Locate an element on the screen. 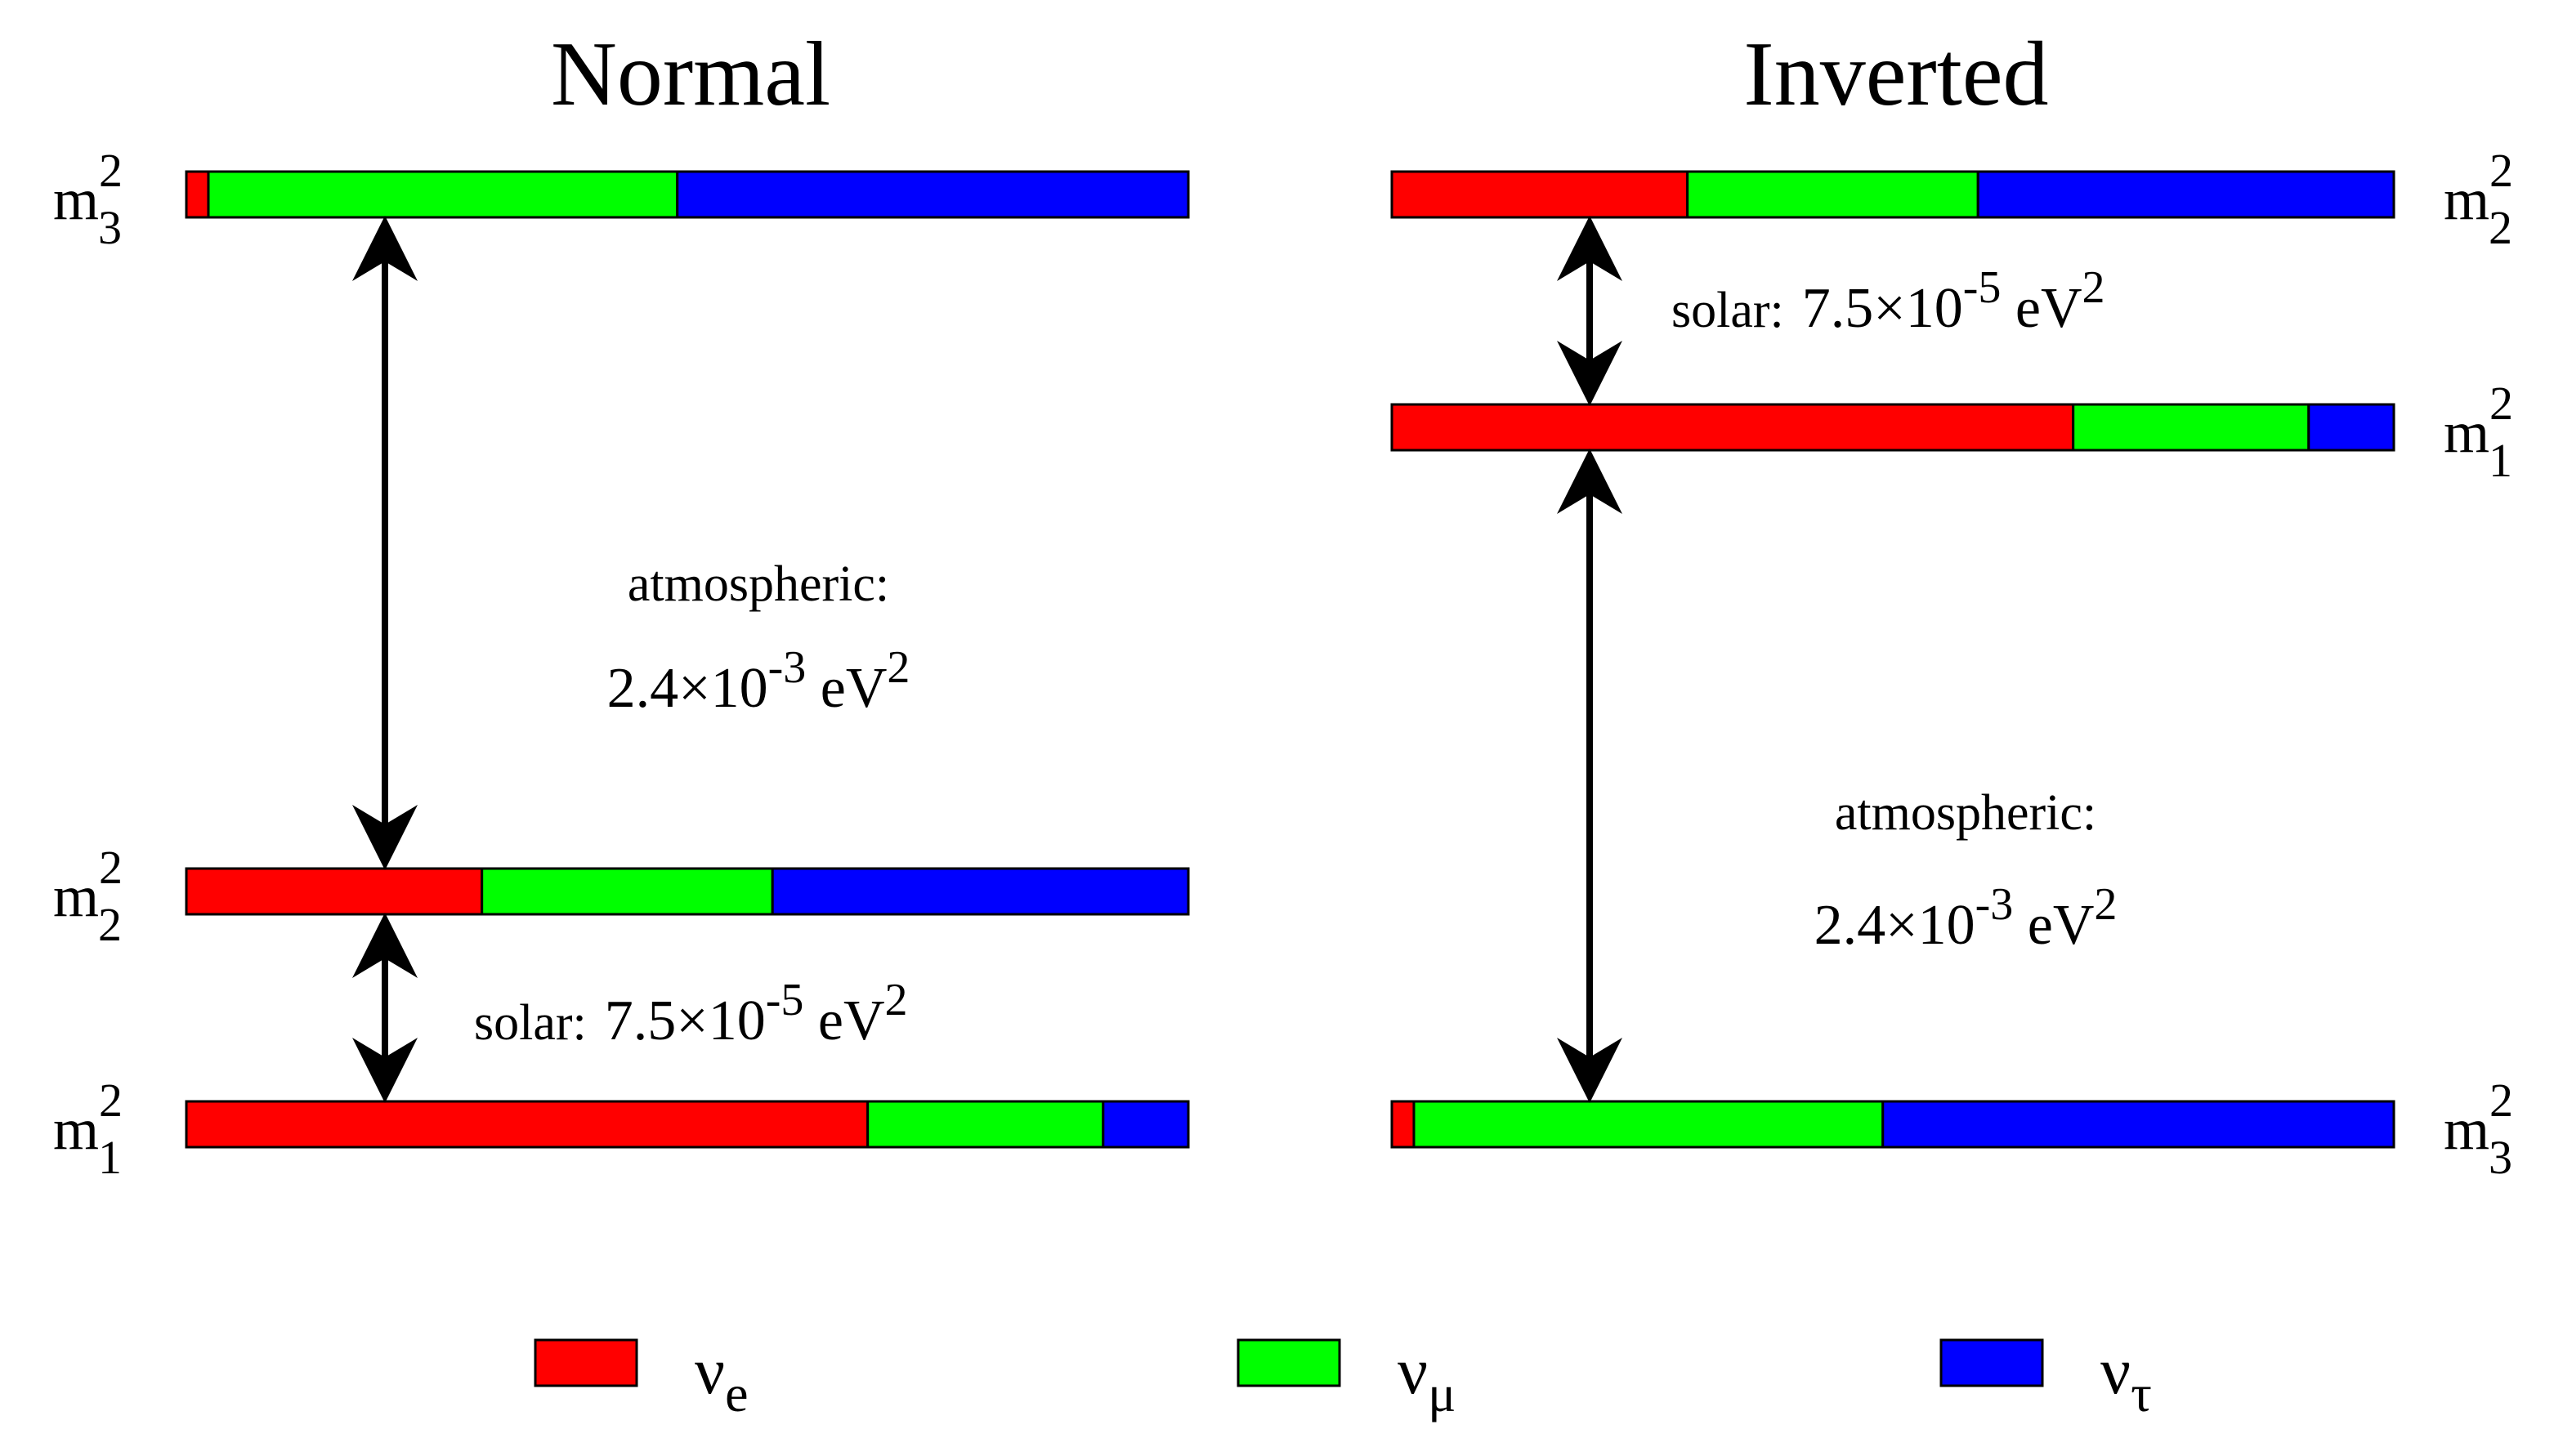  inverted-m2-nu-tau-segment is located at coordinates (2185, 194).